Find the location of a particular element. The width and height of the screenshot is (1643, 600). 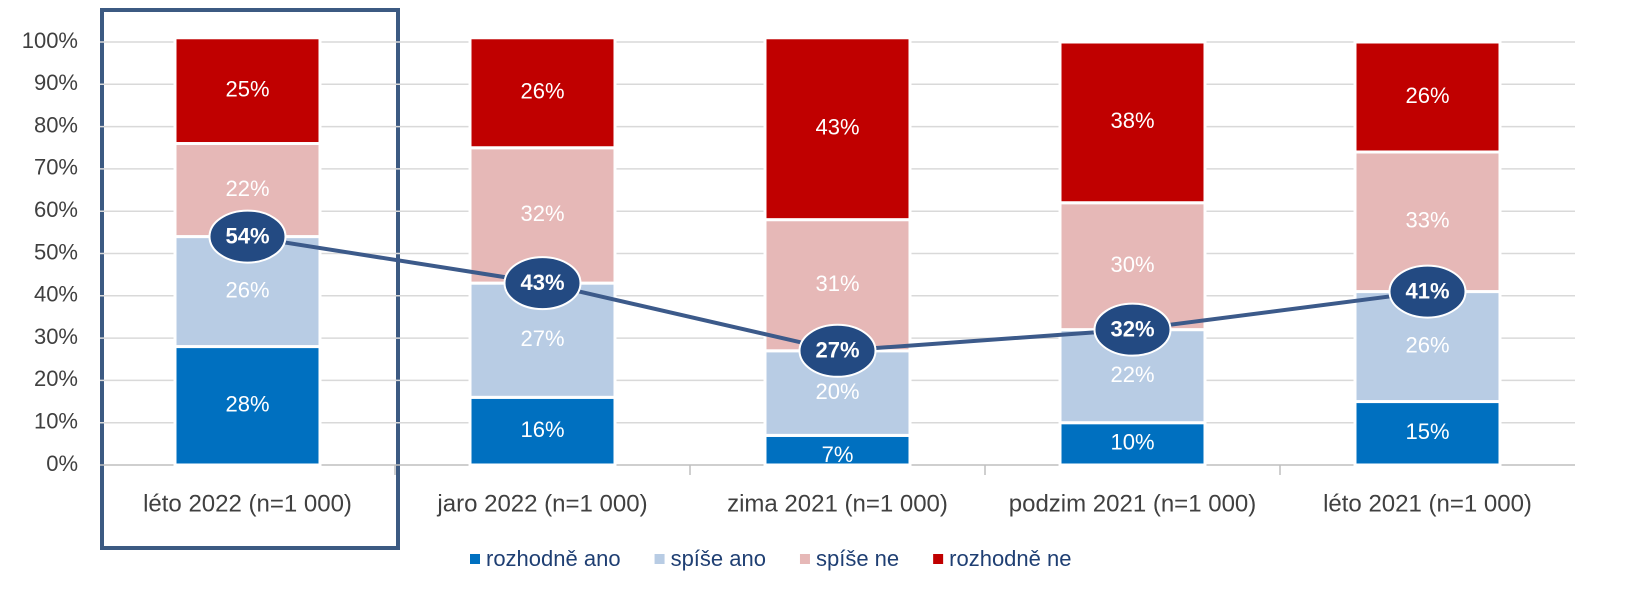

x-tick-label: jaro 2022 (n=1 000) is located at coordinates (541, 503).